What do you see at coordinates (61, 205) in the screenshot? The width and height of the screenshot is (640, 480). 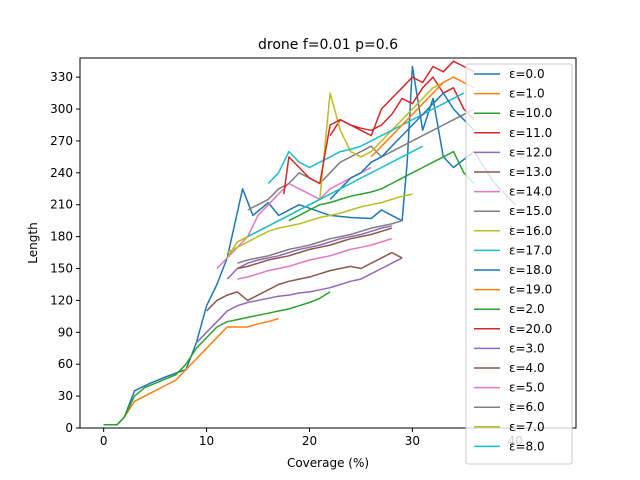 I see `y-tick-label-7: 210` at bounding box center [61, 205].